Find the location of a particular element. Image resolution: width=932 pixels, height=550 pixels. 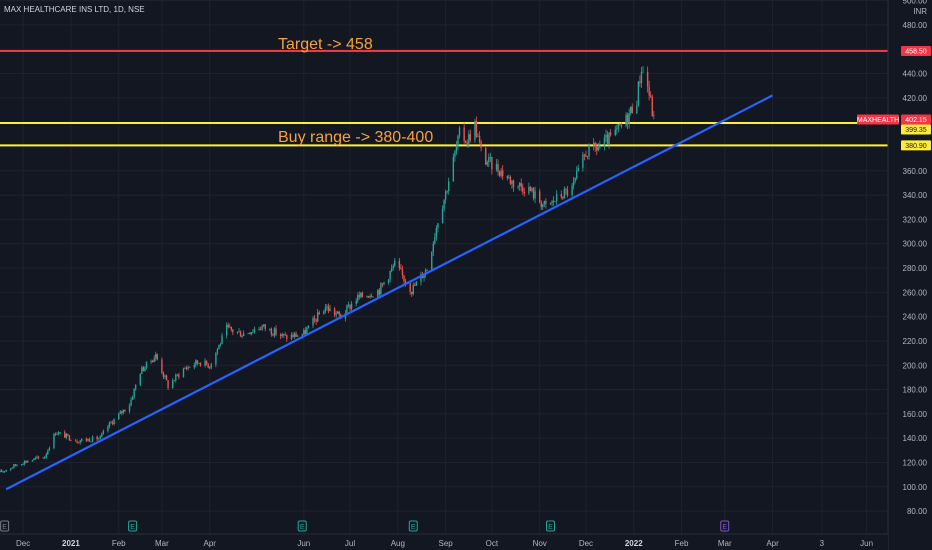

price-axis-background is located at coordinates (910, 275).